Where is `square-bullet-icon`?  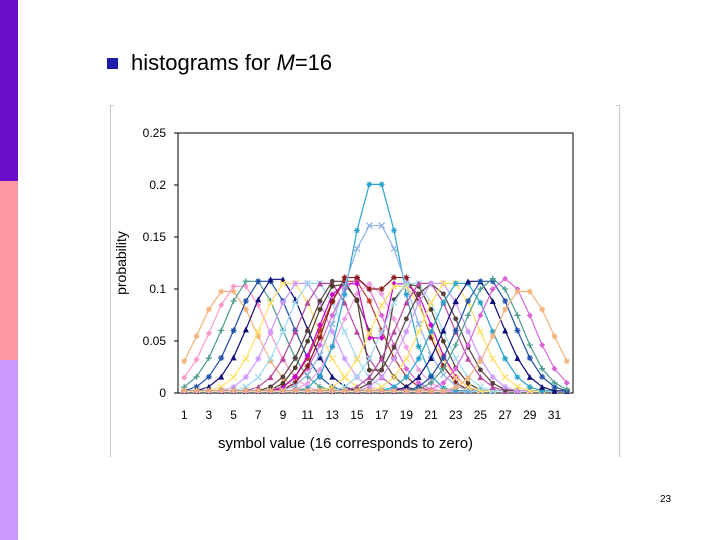 square-bullet-icon is located at coordinates (112, 63).